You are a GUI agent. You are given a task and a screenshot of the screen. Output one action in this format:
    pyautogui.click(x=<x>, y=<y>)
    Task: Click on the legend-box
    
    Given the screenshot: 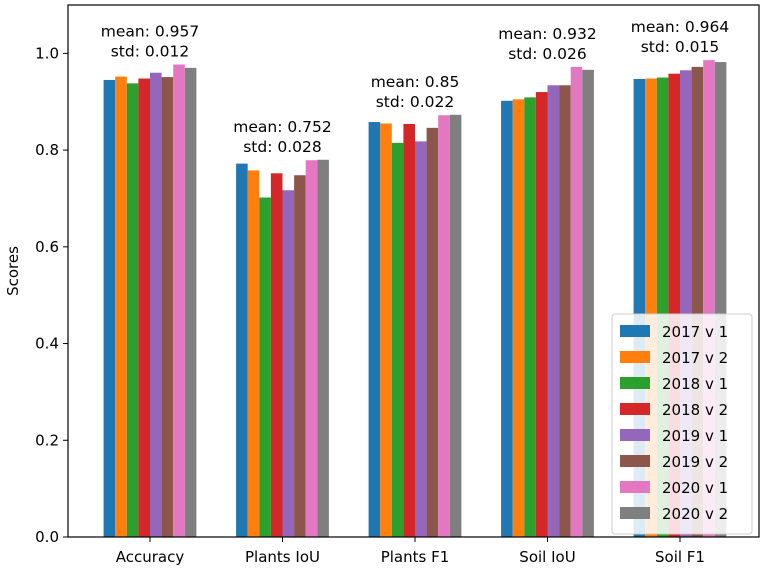 What is the action you would take?
    pyautogui.click(x=682, y=424)
    